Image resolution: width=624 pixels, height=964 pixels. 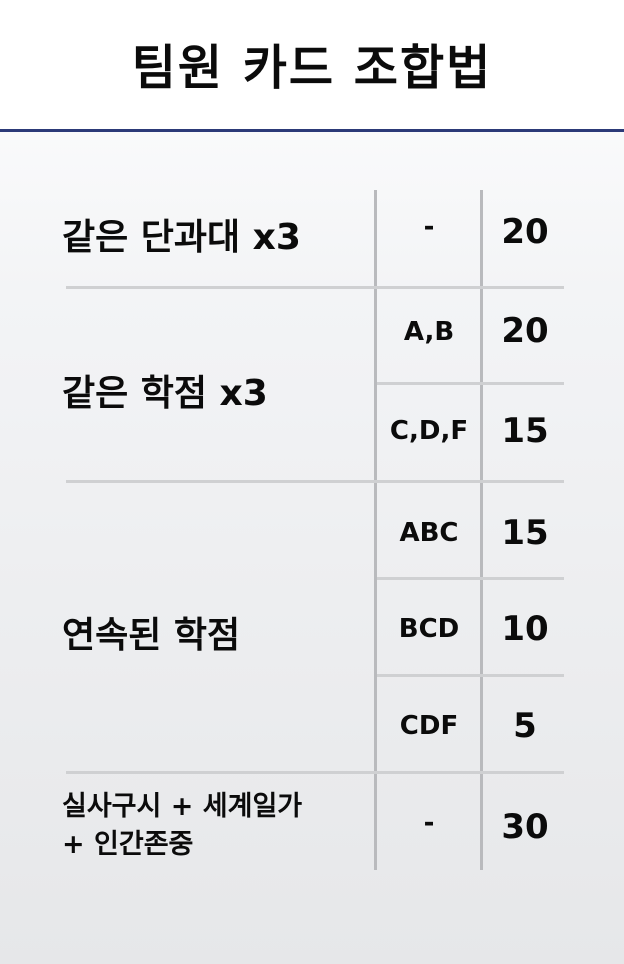 I want to click on combo-condition: CDF, so click(x=429, y=726).